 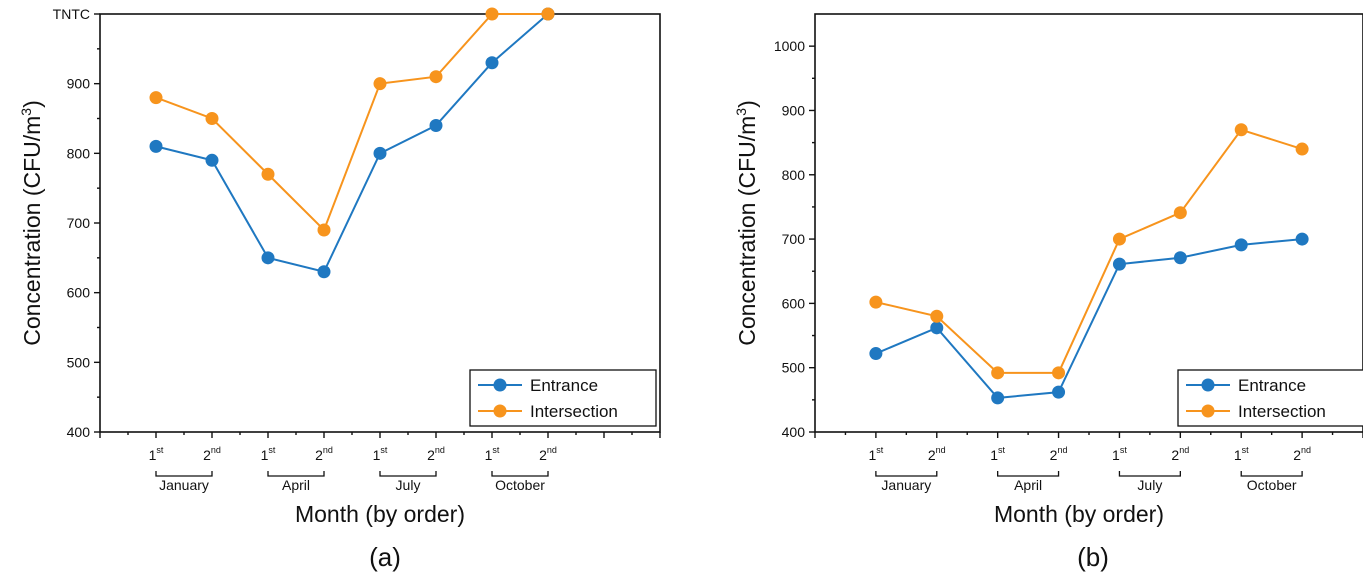 What do you see at coordinates (789, 46) in the screenshot?
I see `y-tick-label: 1000` at bounding box center [789, 46].